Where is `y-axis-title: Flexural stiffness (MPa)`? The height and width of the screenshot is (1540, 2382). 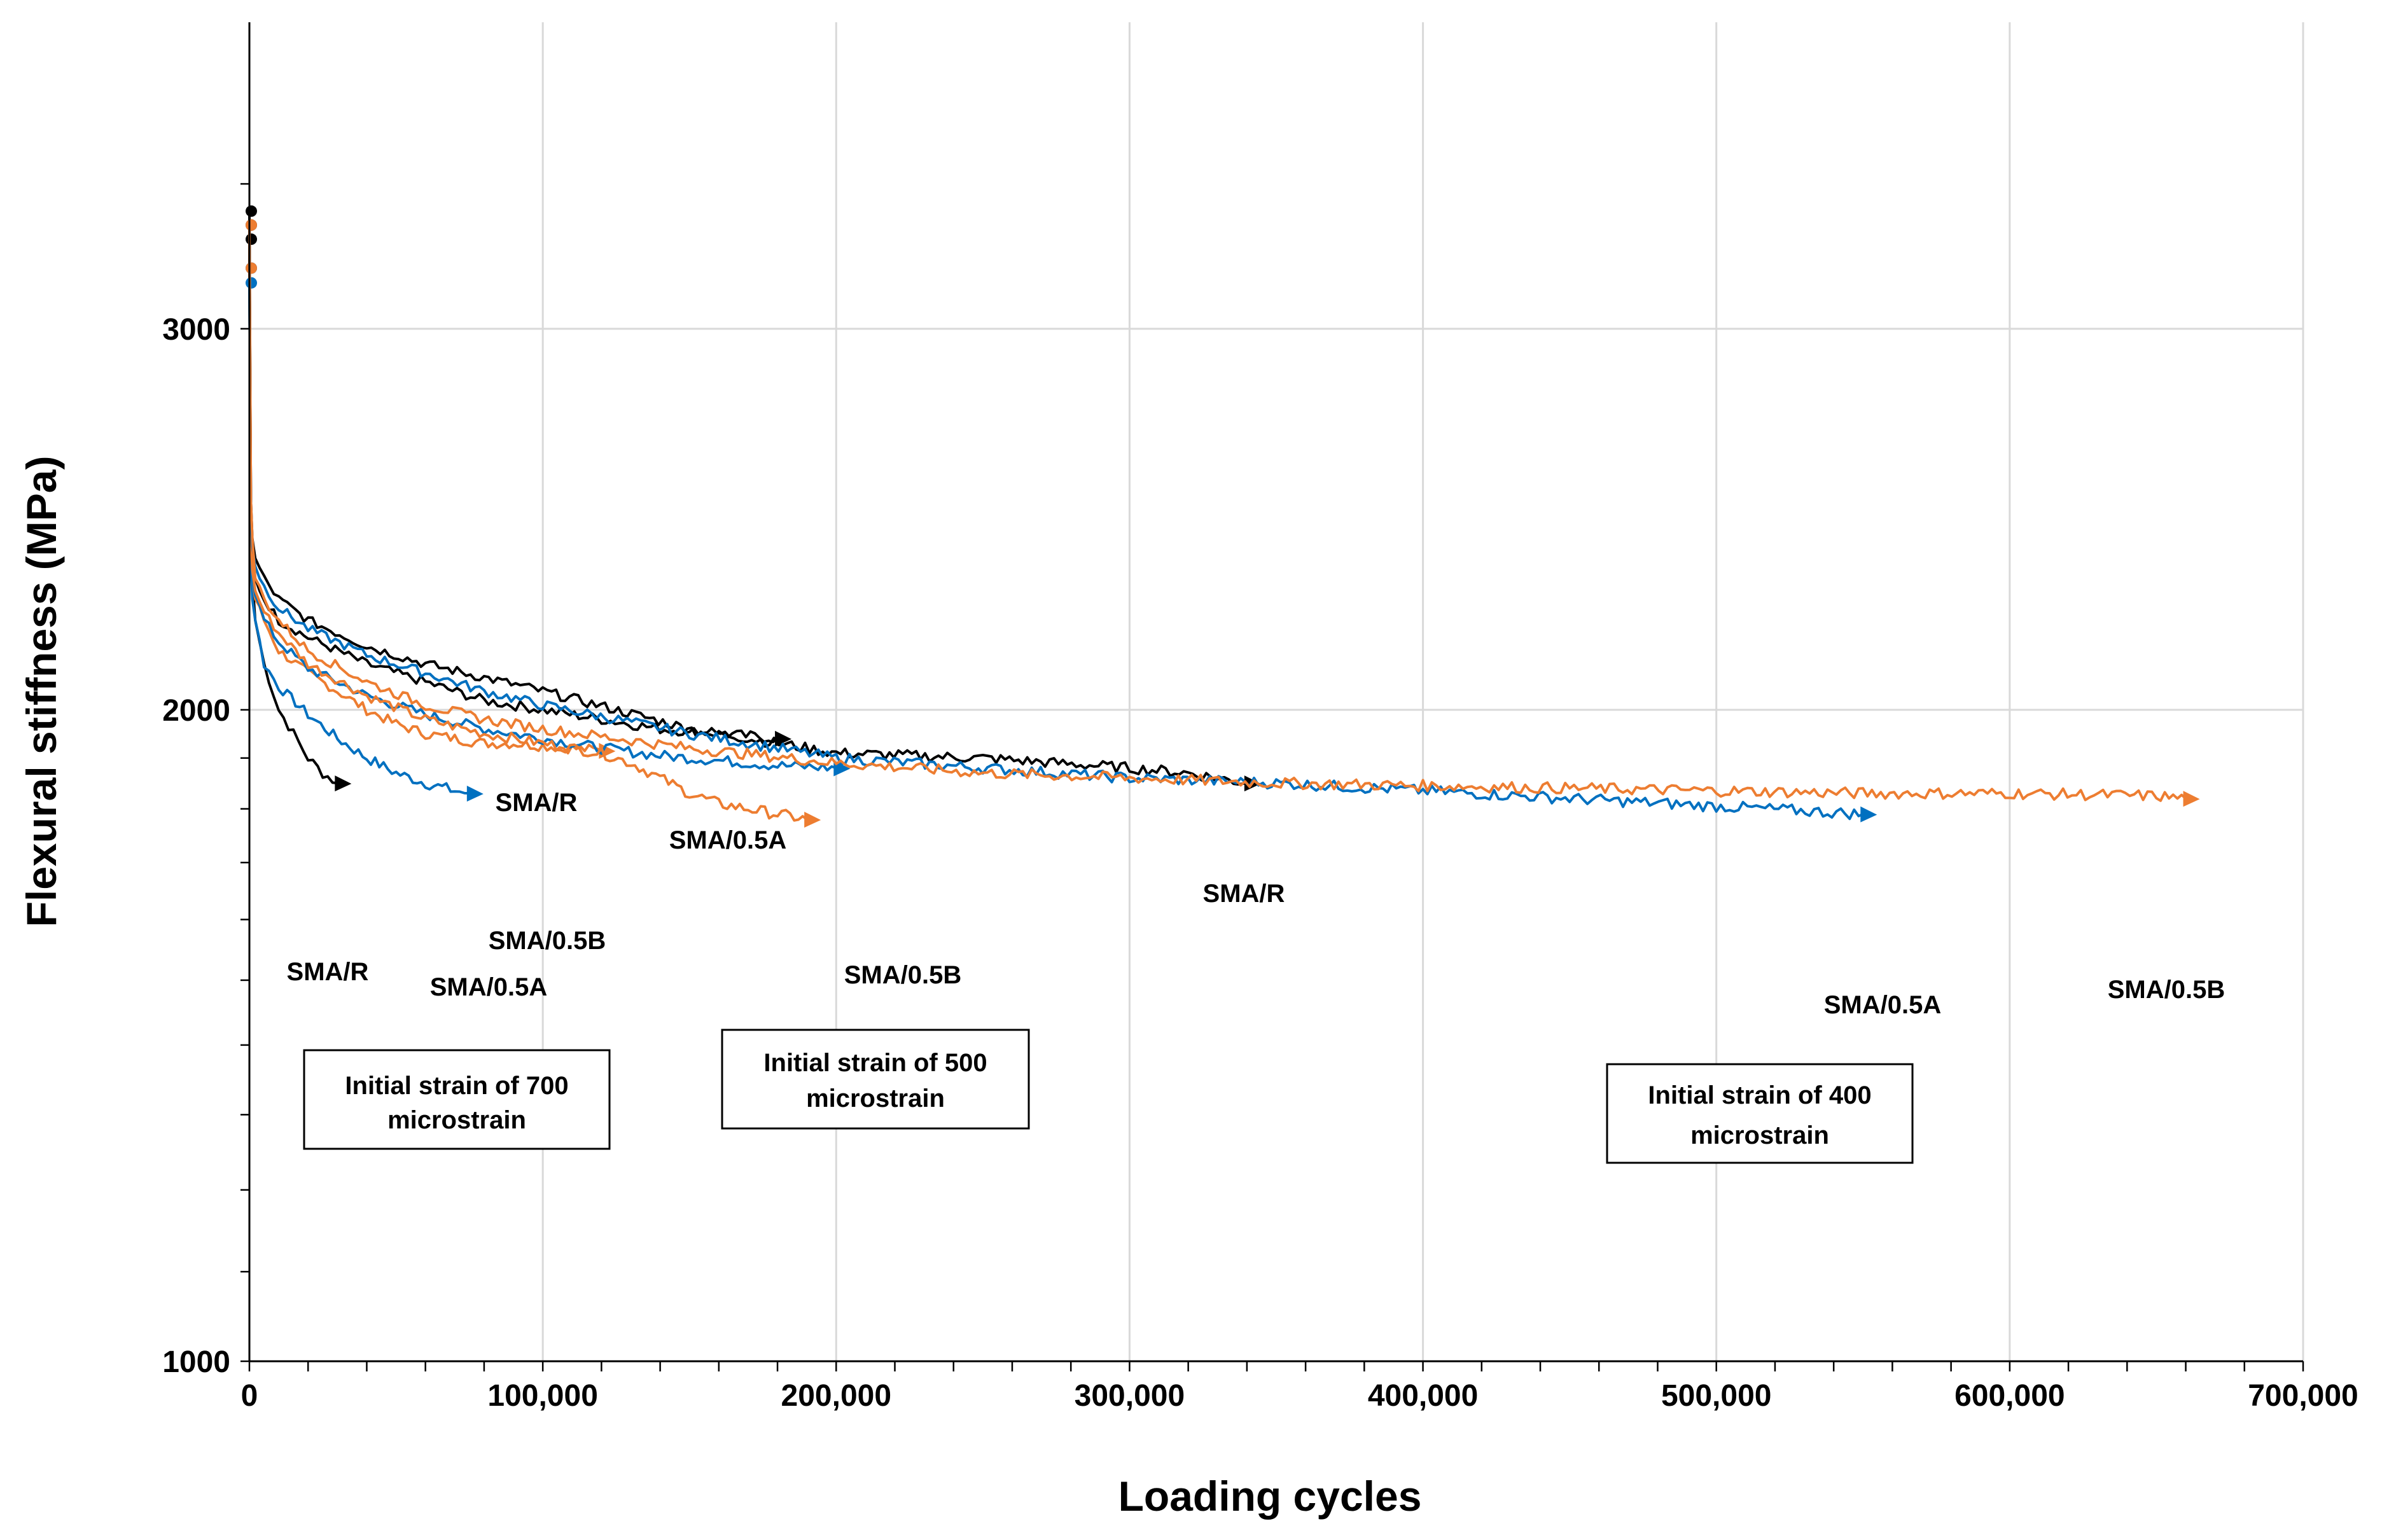 y-axis-title: Flexural stiffness (MPa) is located at coordinates (41, 691).